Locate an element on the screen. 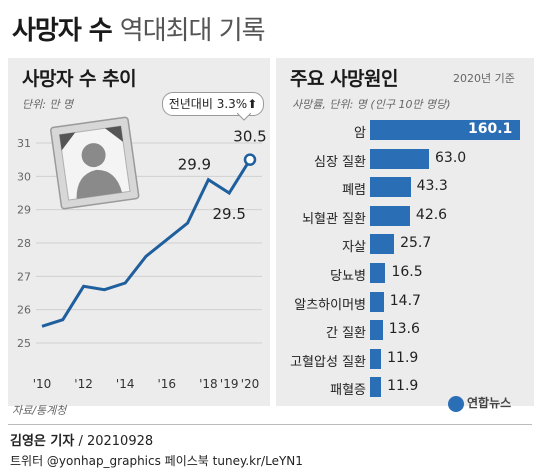 The width and height of the screenshot is (540, 474). trend-data-label: 29.5 is located at coordinates (228, 214).